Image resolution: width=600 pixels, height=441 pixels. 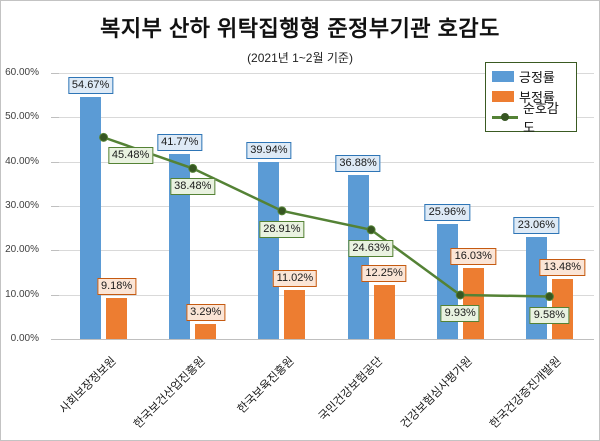 What do you see at coordinates (22, 205) in the screenshot?
I see `y-tick-label: 30.00%` at bounding box center [22, 205].